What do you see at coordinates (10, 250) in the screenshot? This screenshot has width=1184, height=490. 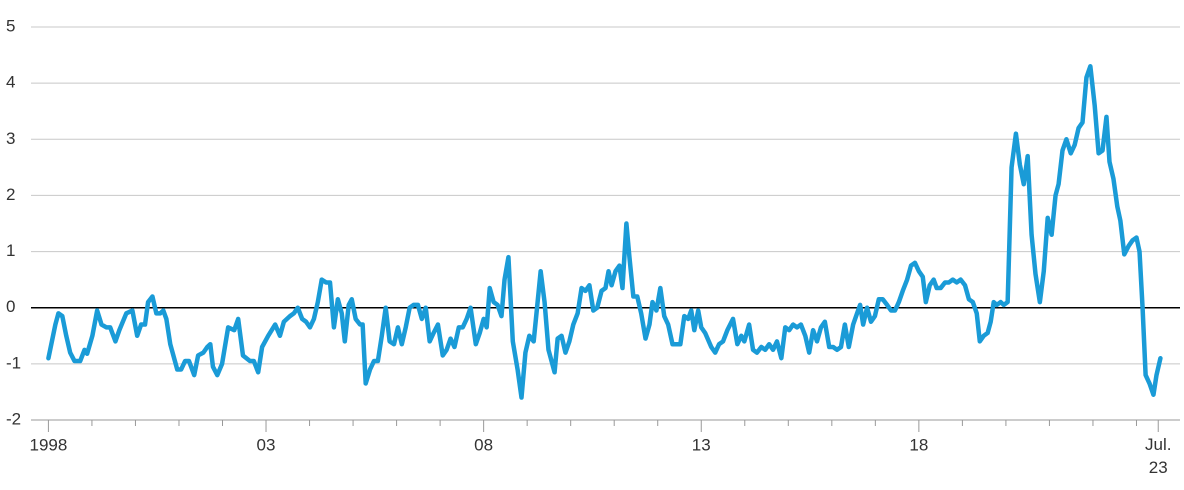 I see `y-tick-label: 1` at bounding box center [10, 250].